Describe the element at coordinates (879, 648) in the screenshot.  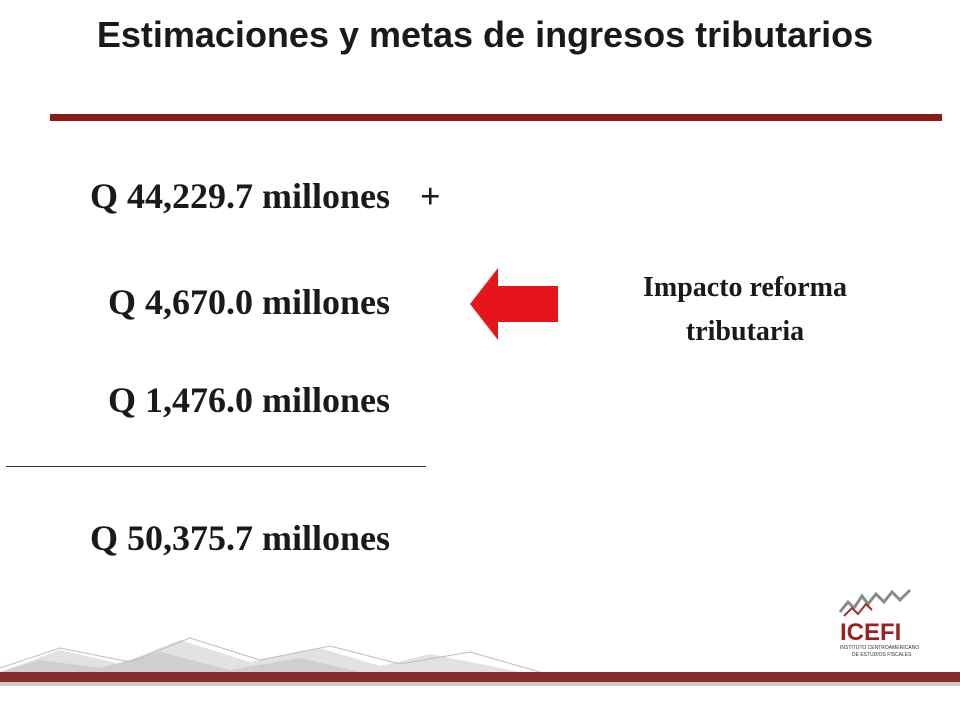
I see `icefi-logo-subtitle-1: INSTITUTO CENTROAMERICANO` at that location.